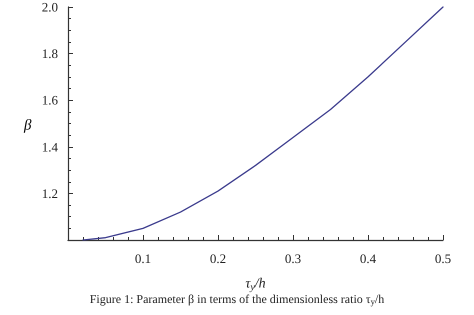 The width and height of the screenshot is (474, 315). What do you see at coordinates (27, 126) in the screenshot?
I see `y-axis-title: β` at bounding box center [27, 126].